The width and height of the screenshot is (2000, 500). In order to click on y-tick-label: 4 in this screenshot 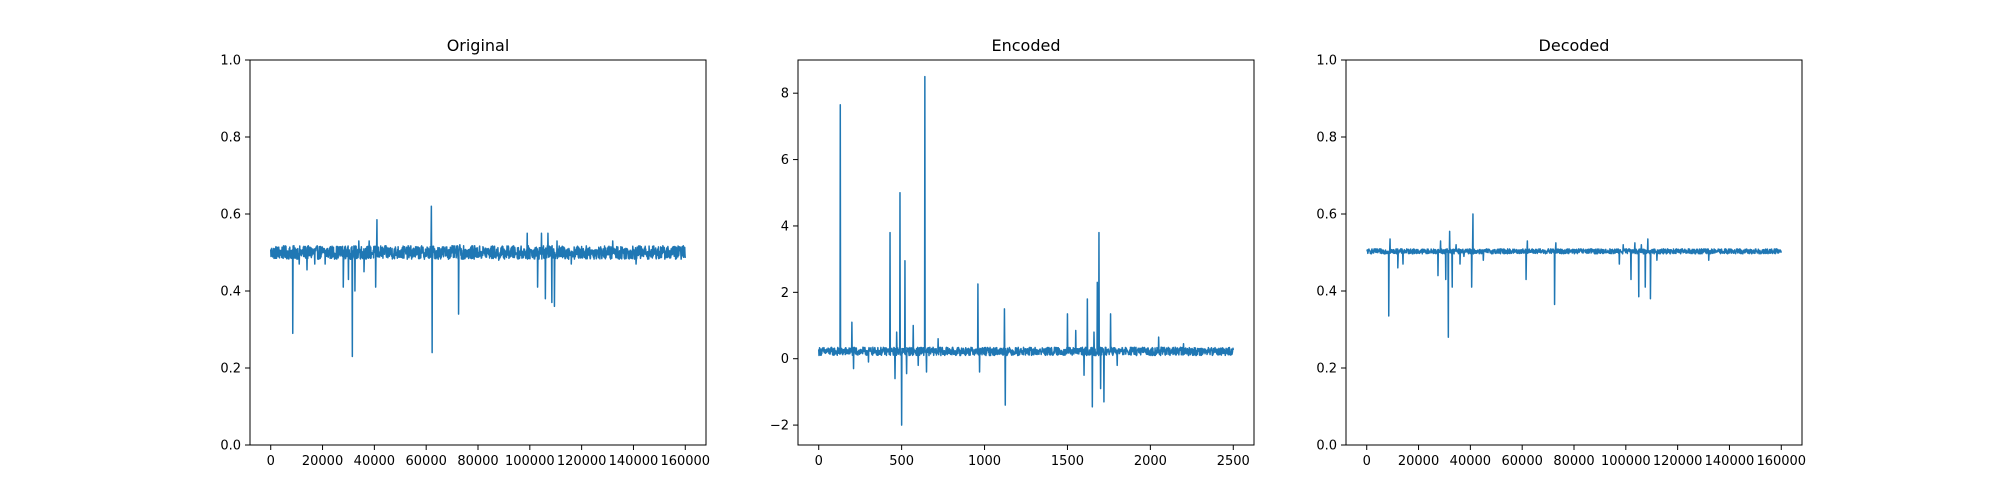, I will do `click(785, 226)`.